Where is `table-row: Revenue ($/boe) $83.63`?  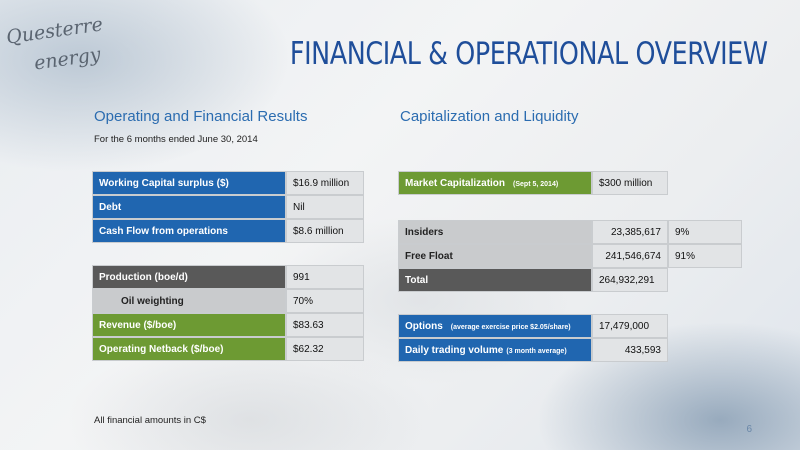
table-row: Revenue ($/boe) $83.63 is located at coordinates (228, 325).